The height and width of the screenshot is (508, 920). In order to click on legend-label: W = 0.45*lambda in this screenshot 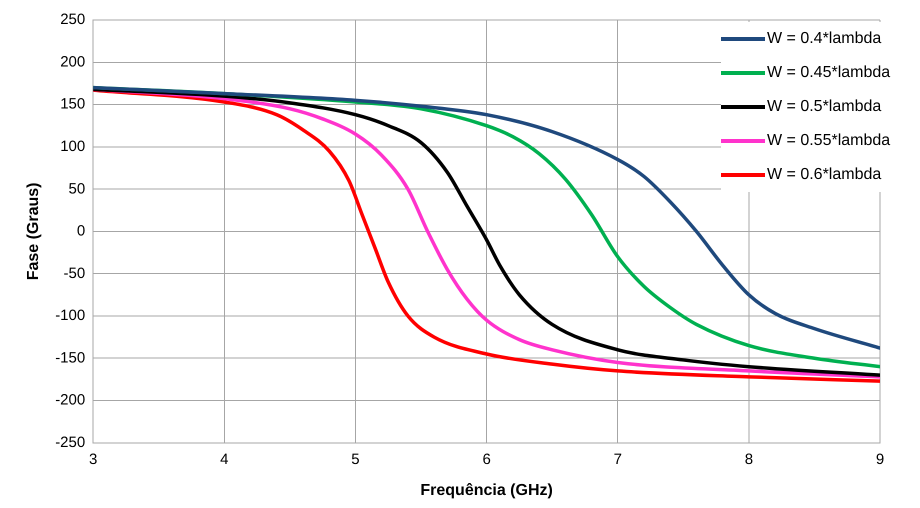, I will do `click(828, 73)`.